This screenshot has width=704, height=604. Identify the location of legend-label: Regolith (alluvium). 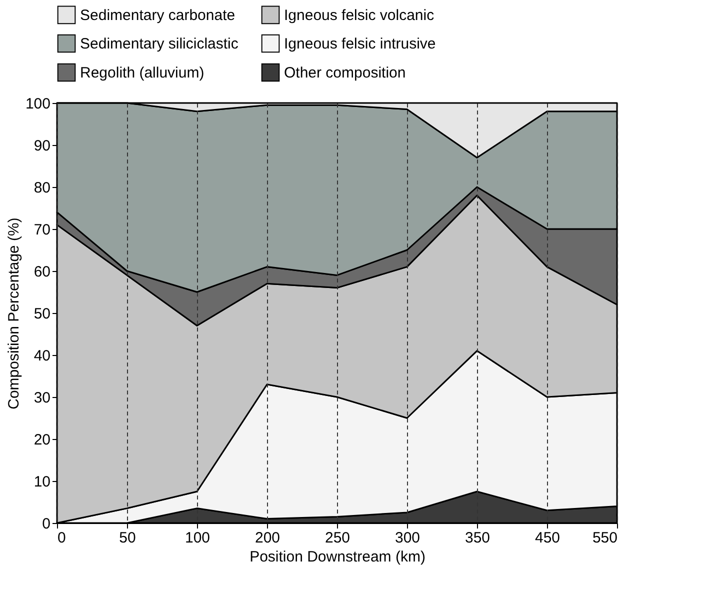
(142, 73).